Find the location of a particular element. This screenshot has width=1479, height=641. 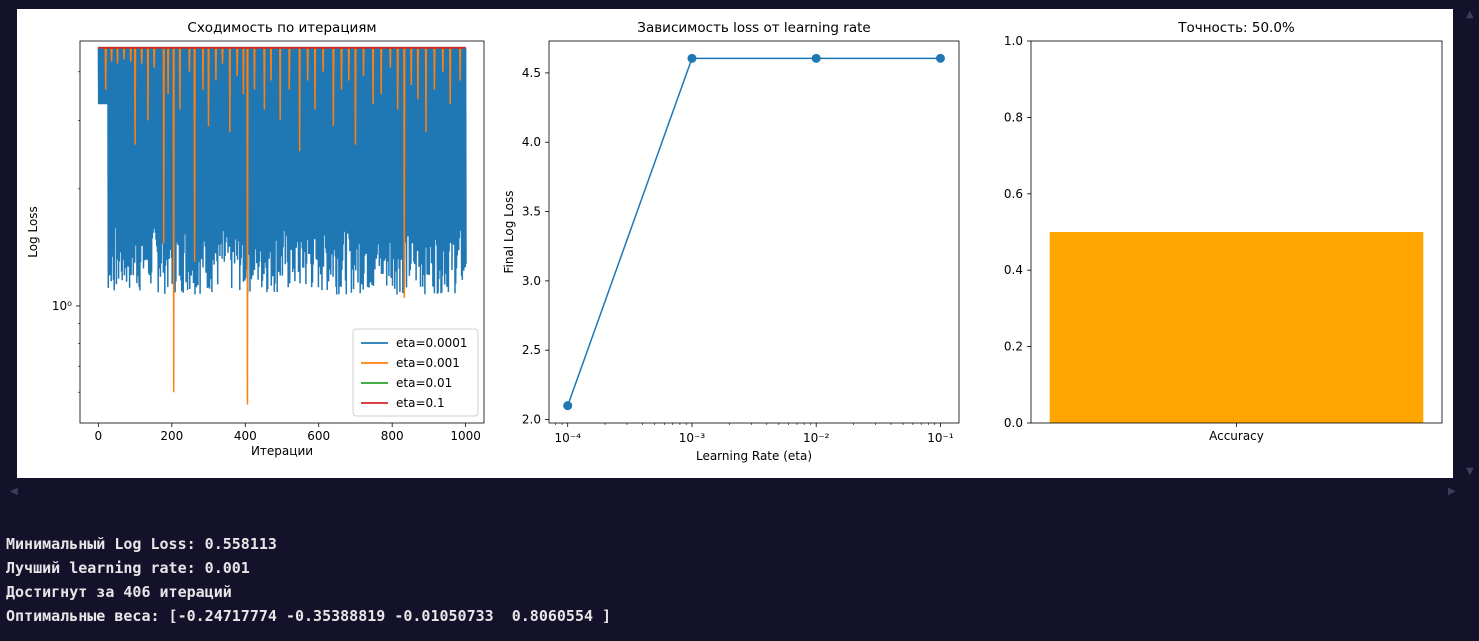

y-tick-label: 4.5 is located at coordinates (531, 73).